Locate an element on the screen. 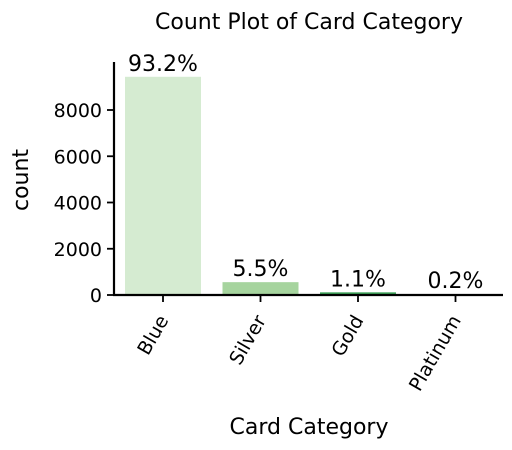  y-tick-label: 0 is located at coordinates (96, 296).